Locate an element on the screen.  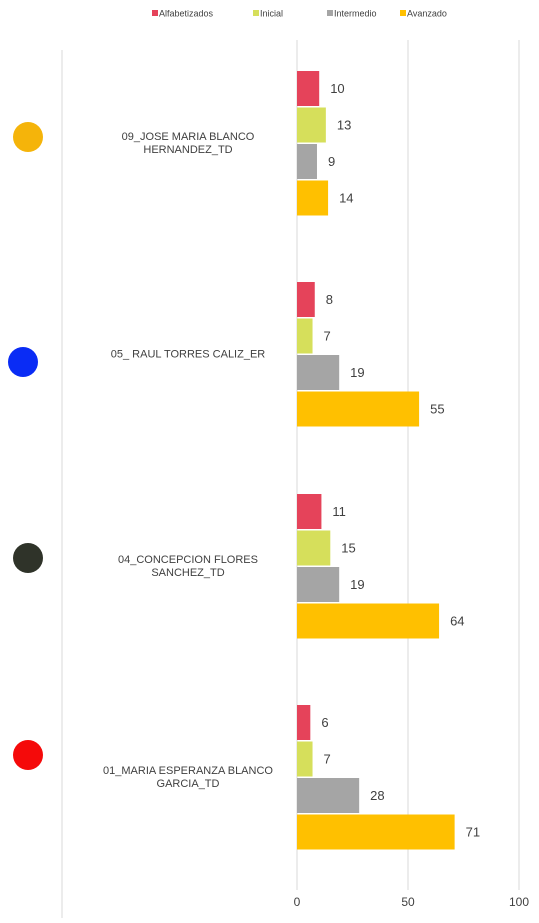
data-label: 28 is located at coordinates (377, 795).